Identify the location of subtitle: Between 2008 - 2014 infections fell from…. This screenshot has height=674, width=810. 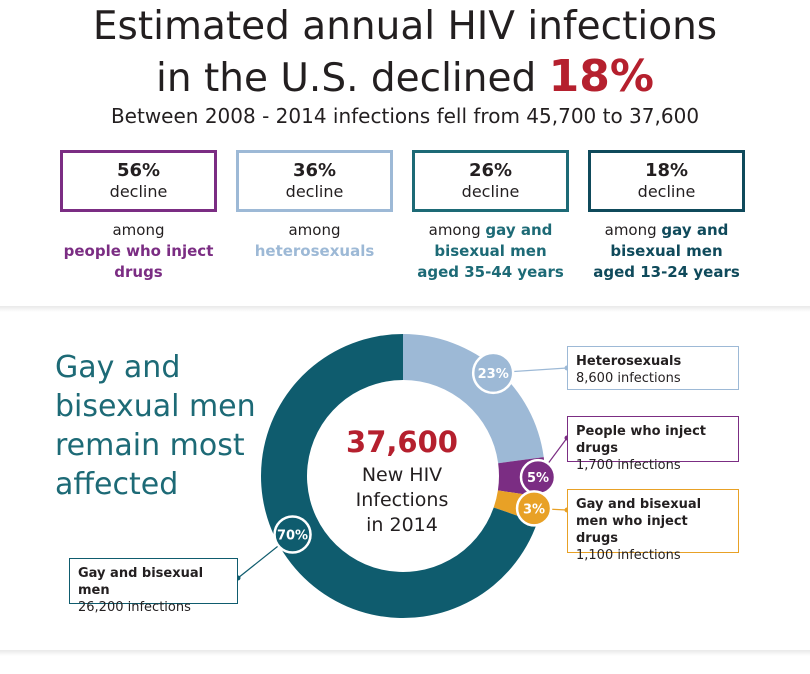
(405, 116).